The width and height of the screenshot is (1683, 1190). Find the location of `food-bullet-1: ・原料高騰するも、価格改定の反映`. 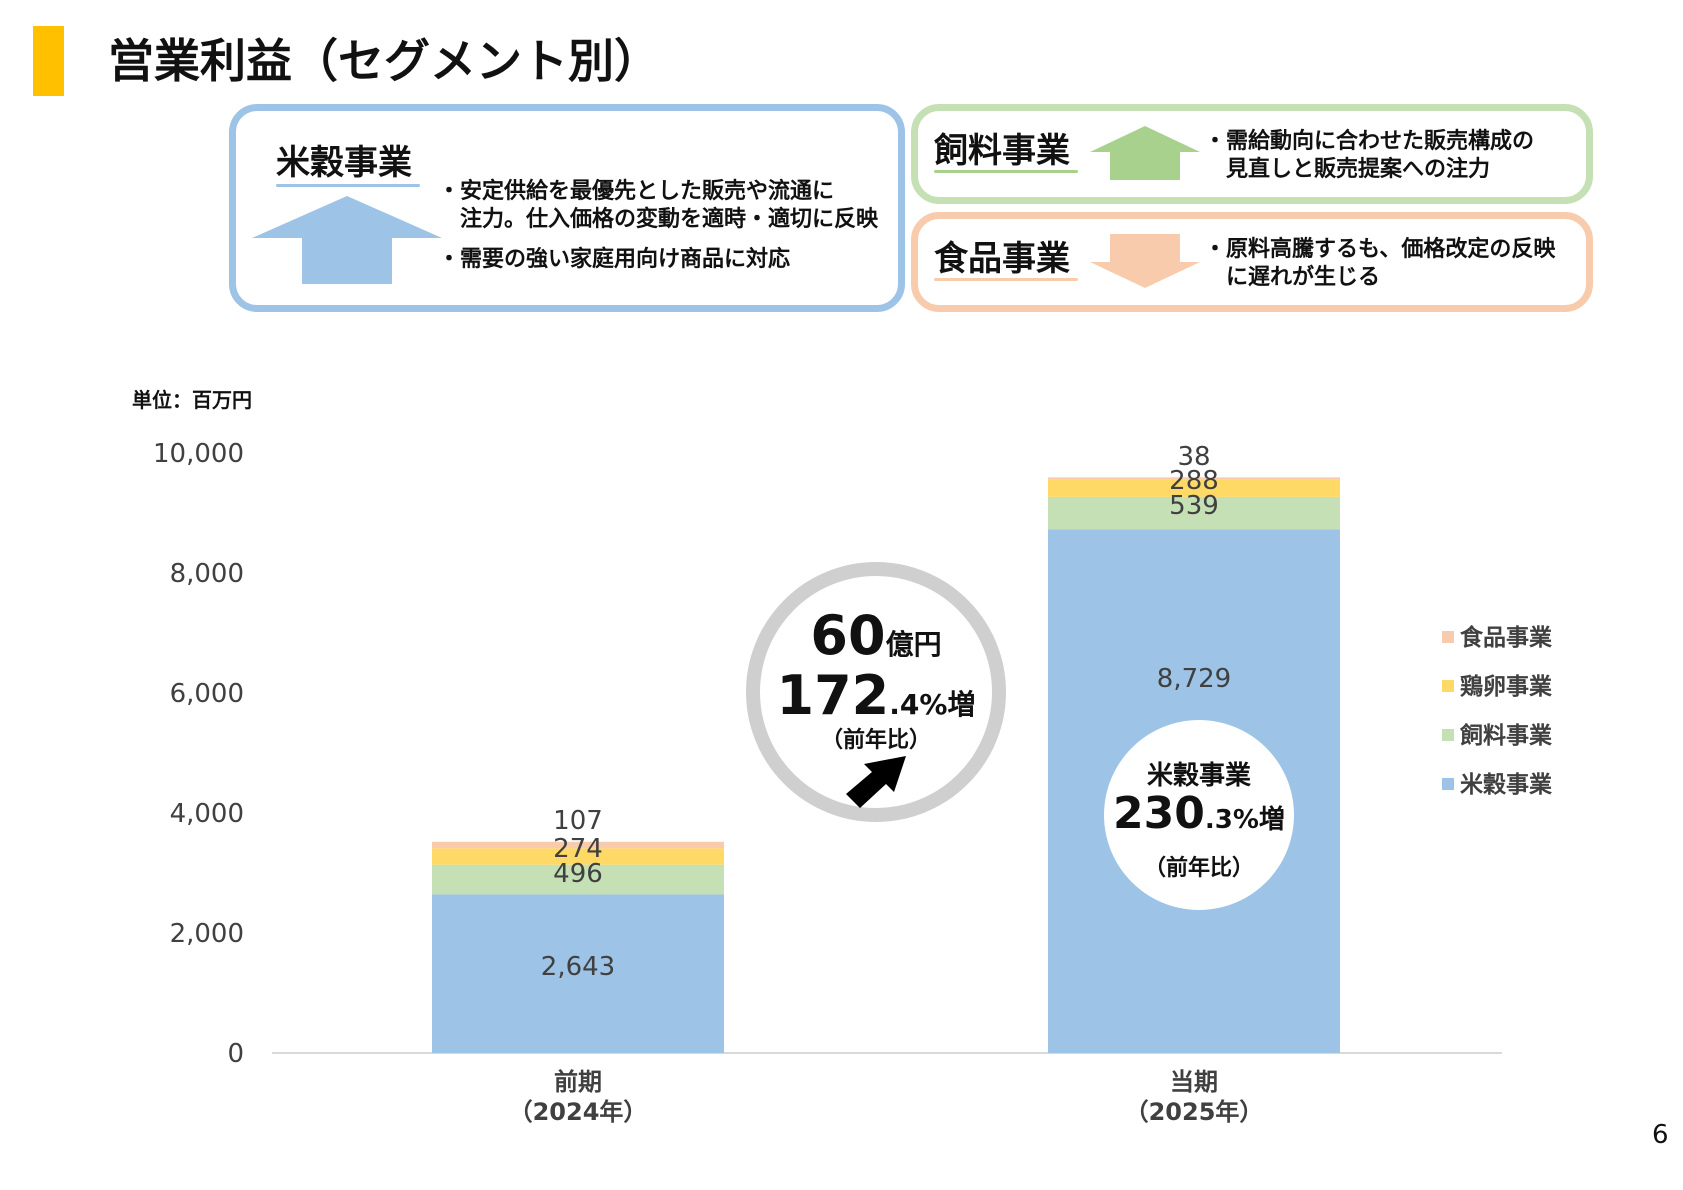

food-bullet-1: ・原料高騰するも、価格改定の反映 is located at coordinates (1380, 249).